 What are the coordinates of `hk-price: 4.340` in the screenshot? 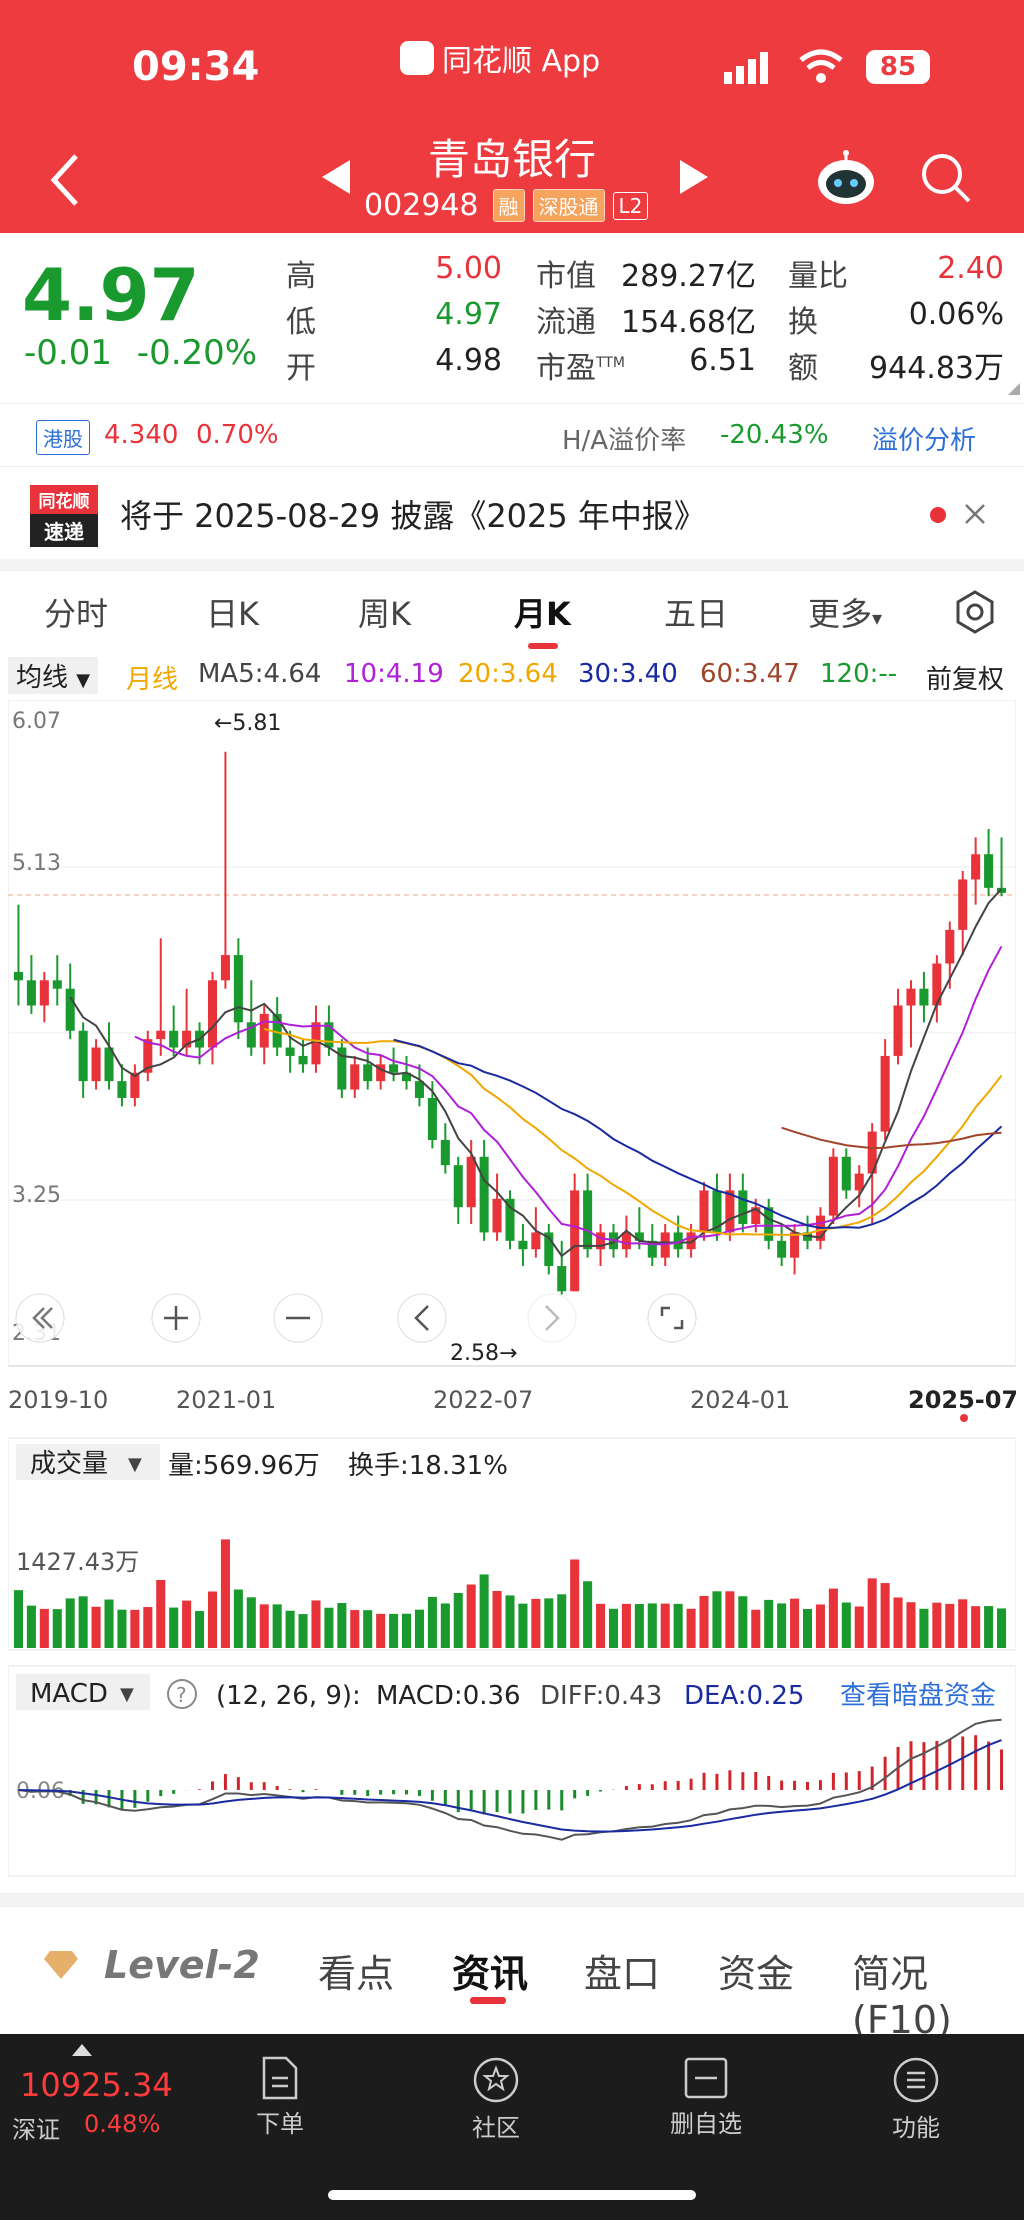 It's located at (141, 435).